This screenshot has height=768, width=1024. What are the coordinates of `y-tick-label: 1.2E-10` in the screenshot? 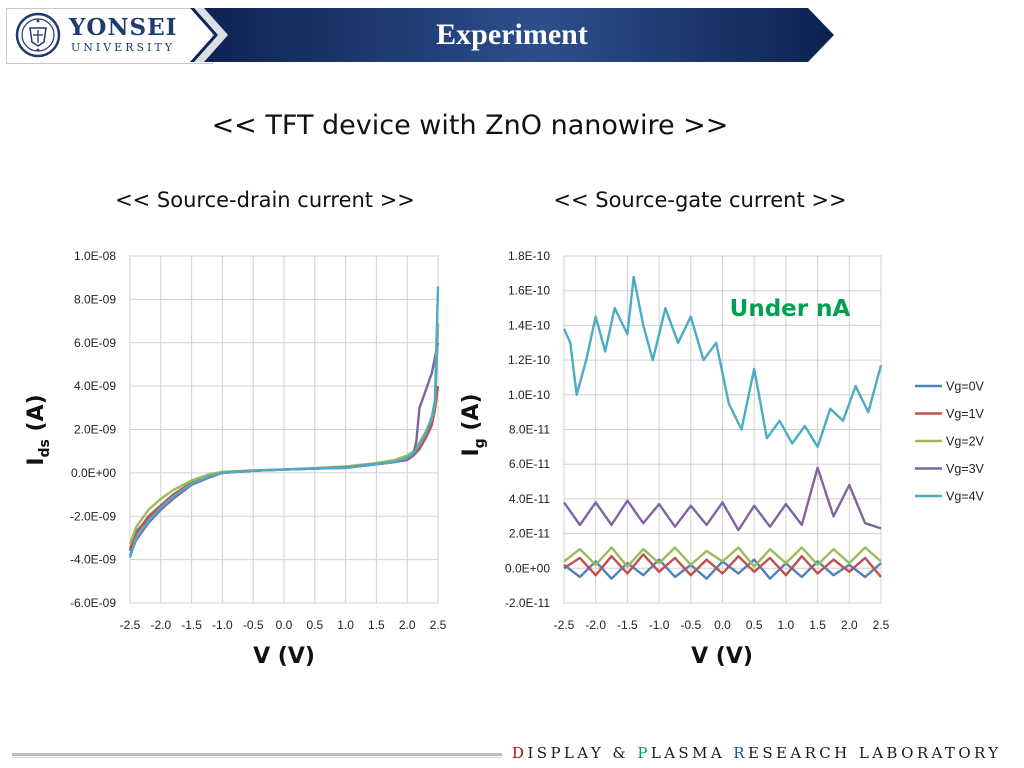 It's located at (529, 360).